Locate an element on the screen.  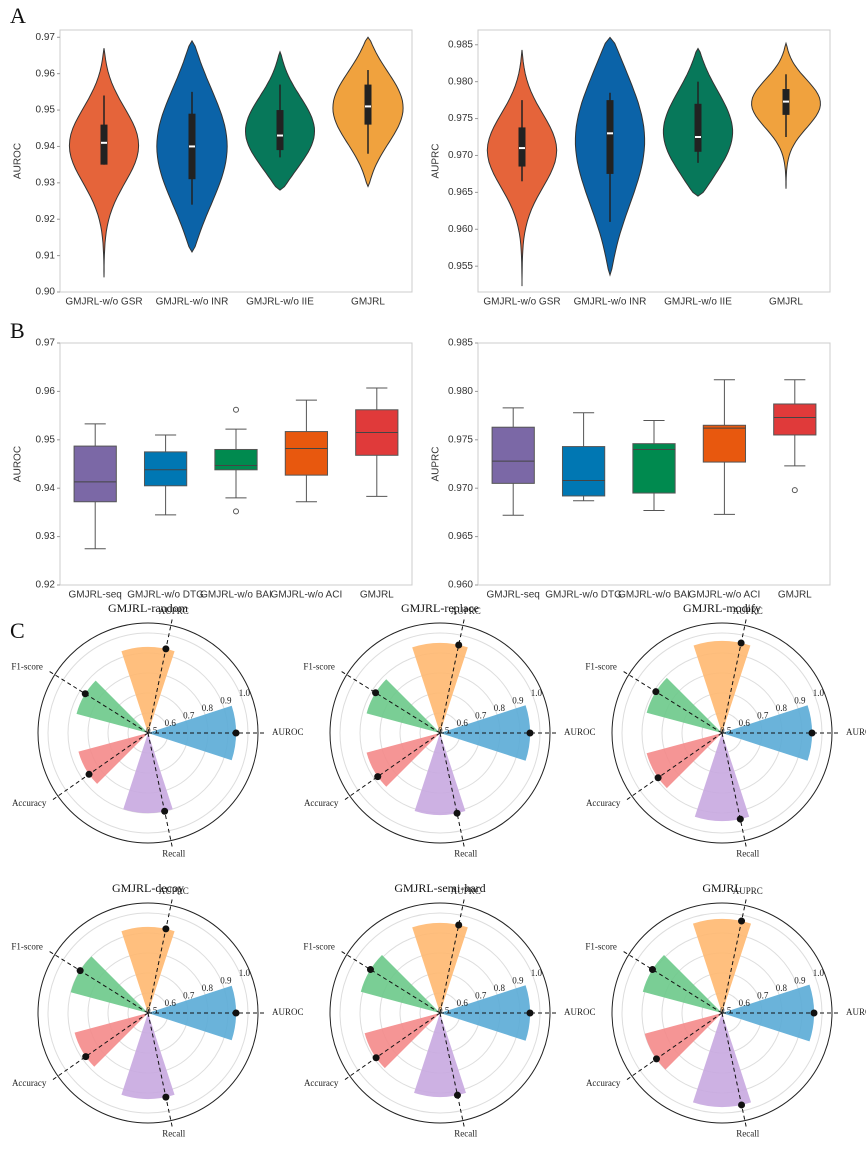
y-tick-label: 0.96 is located at coordinates (46, 73).